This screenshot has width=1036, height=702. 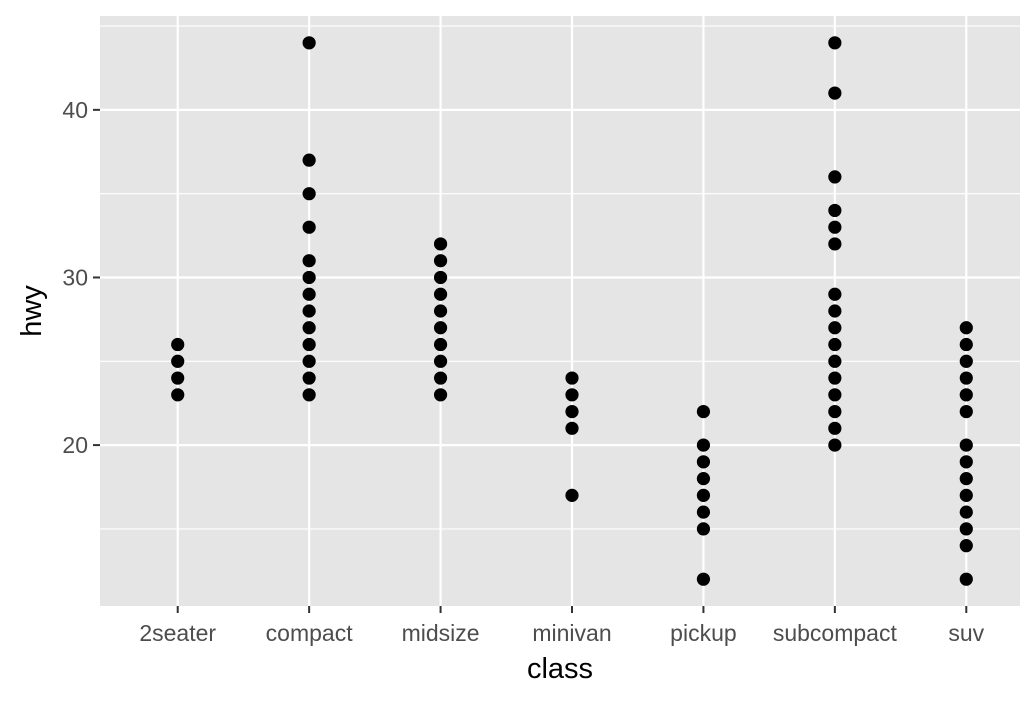 What do you see at coordinates (966, 633) in the screenshot?
I see `x-tick-label: suv` at bounding box center [966, 633].